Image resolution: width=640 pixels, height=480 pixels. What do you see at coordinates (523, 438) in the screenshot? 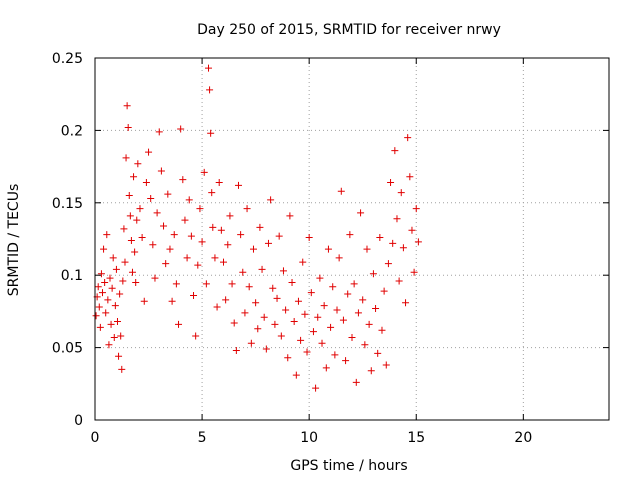
I see `x-tick-label: 20` at bounding box center [523, 438].